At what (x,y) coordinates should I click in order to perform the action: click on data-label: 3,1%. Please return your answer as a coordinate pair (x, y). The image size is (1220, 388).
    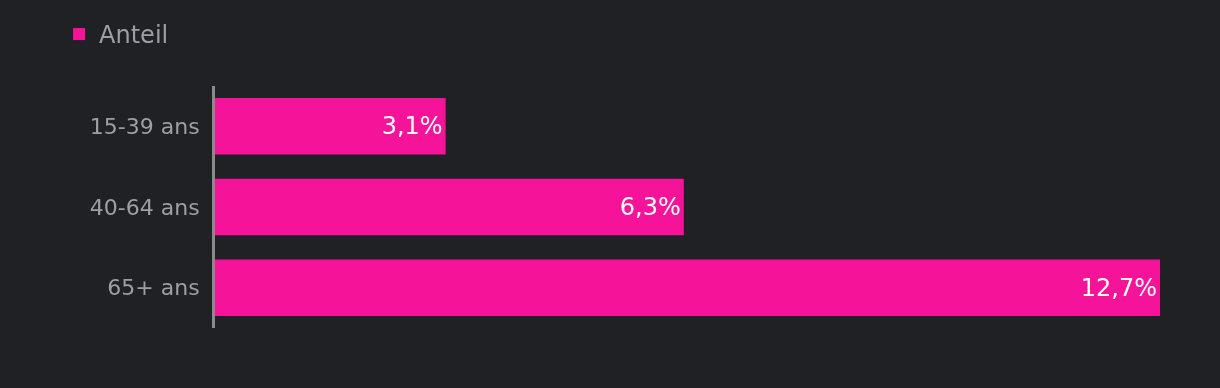
    Looking at the image, I should click on (412, 126).